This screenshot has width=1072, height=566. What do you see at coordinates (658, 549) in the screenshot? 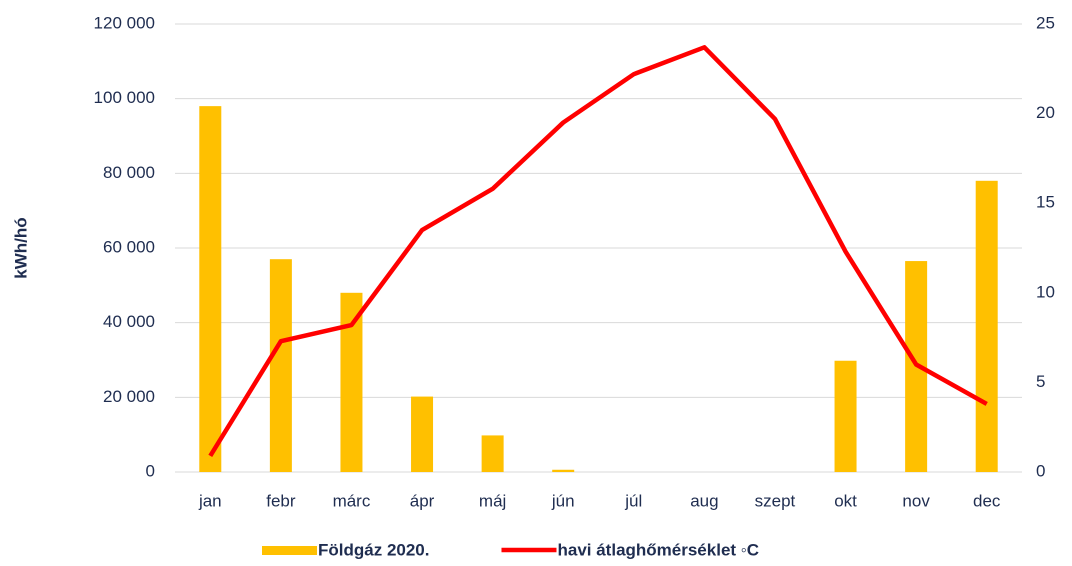
I see `legend-label: havi átlaghőmérséklet ◦C` at bounding box center [658, 549].